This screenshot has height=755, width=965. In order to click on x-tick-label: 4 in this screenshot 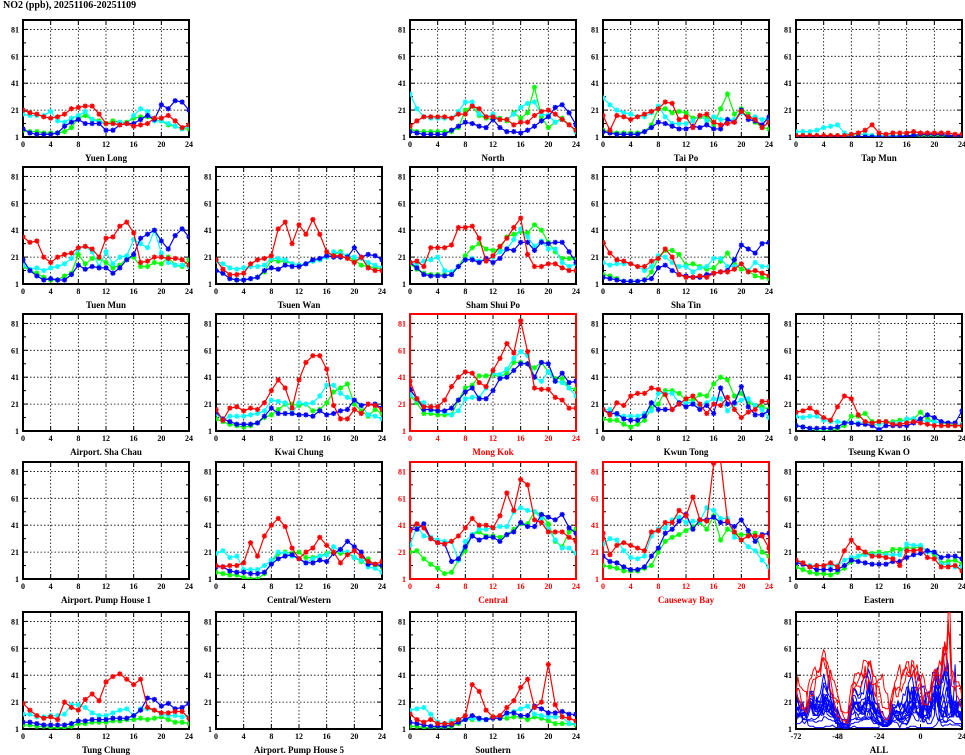, I will do `click(631, 291)`.